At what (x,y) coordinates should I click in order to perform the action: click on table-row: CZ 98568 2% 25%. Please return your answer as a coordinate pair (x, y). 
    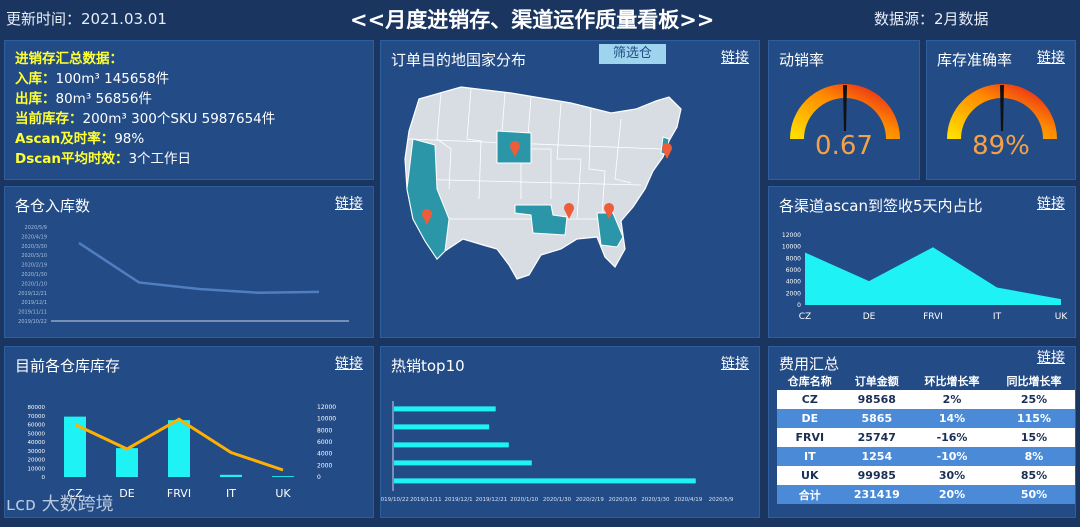
    Looking at the image, I should click on (926, 399).